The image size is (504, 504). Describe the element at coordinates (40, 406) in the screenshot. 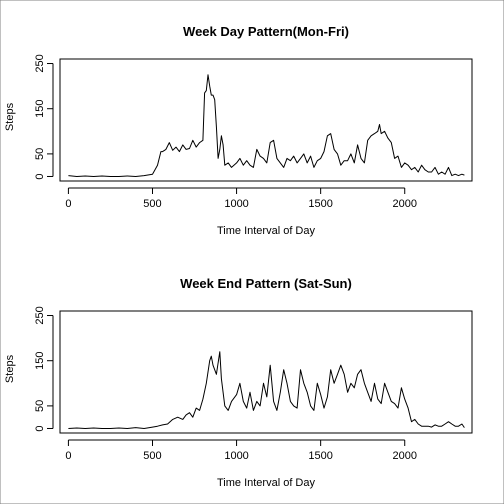

I see `weekend-y-tick-label: 50` at that location.